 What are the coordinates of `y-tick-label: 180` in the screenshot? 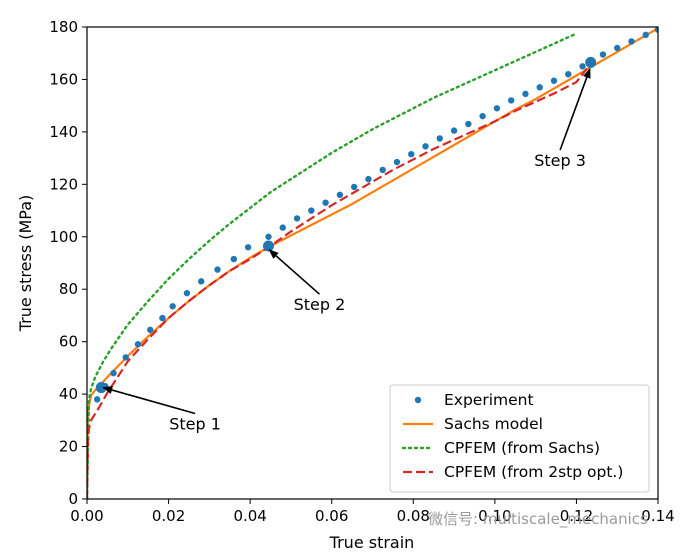 It's located at (63, 27).